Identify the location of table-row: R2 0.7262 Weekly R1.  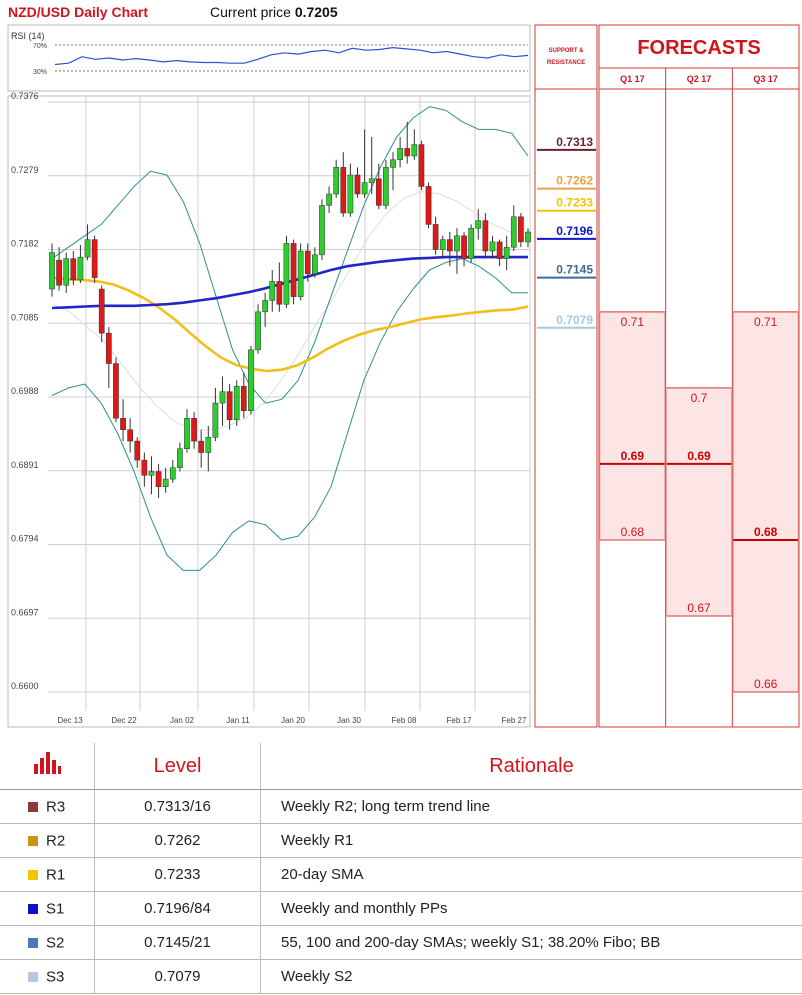
(401, 840).